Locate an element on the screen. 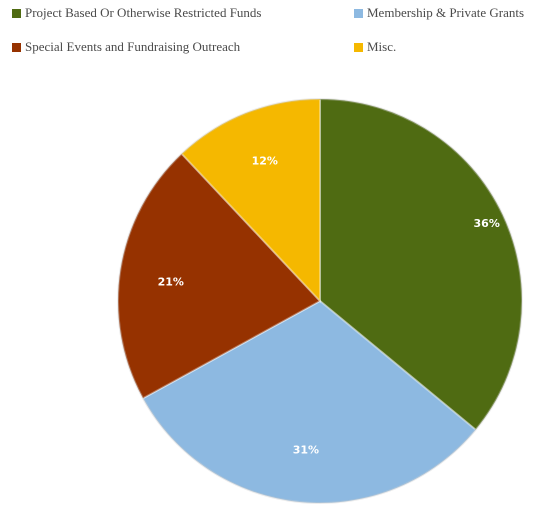  legend-swatch-membership is located at coordinates (358, 13).